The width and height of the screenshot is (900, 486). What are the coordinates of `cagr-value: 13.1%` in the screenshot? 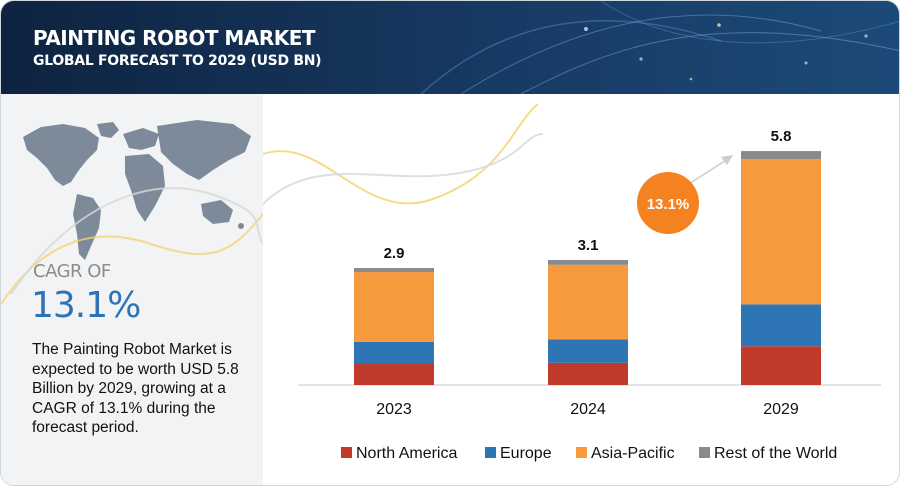 It's located at (86, 305).